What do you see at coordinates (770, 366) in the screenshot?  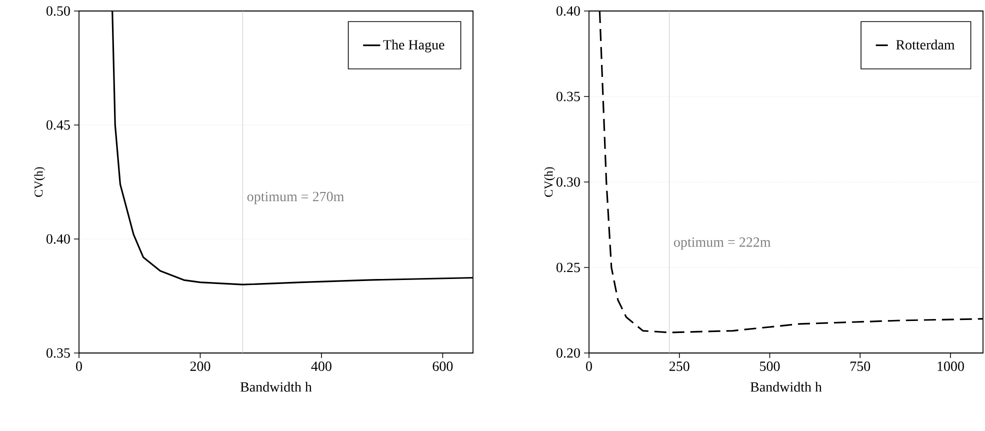 I see `x-tick-label: 500` at bounding box center [770, 366].